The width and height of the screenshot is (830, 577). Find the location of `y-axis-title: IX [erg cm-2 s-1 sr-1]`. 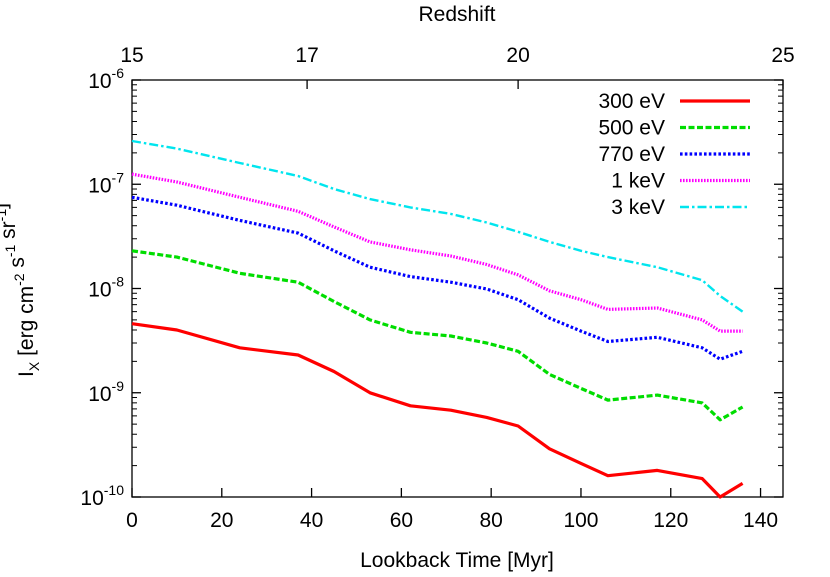

y-axis-title: IX [erg cm-2 s-1 sr-1] is located at coordinates (21, 290).